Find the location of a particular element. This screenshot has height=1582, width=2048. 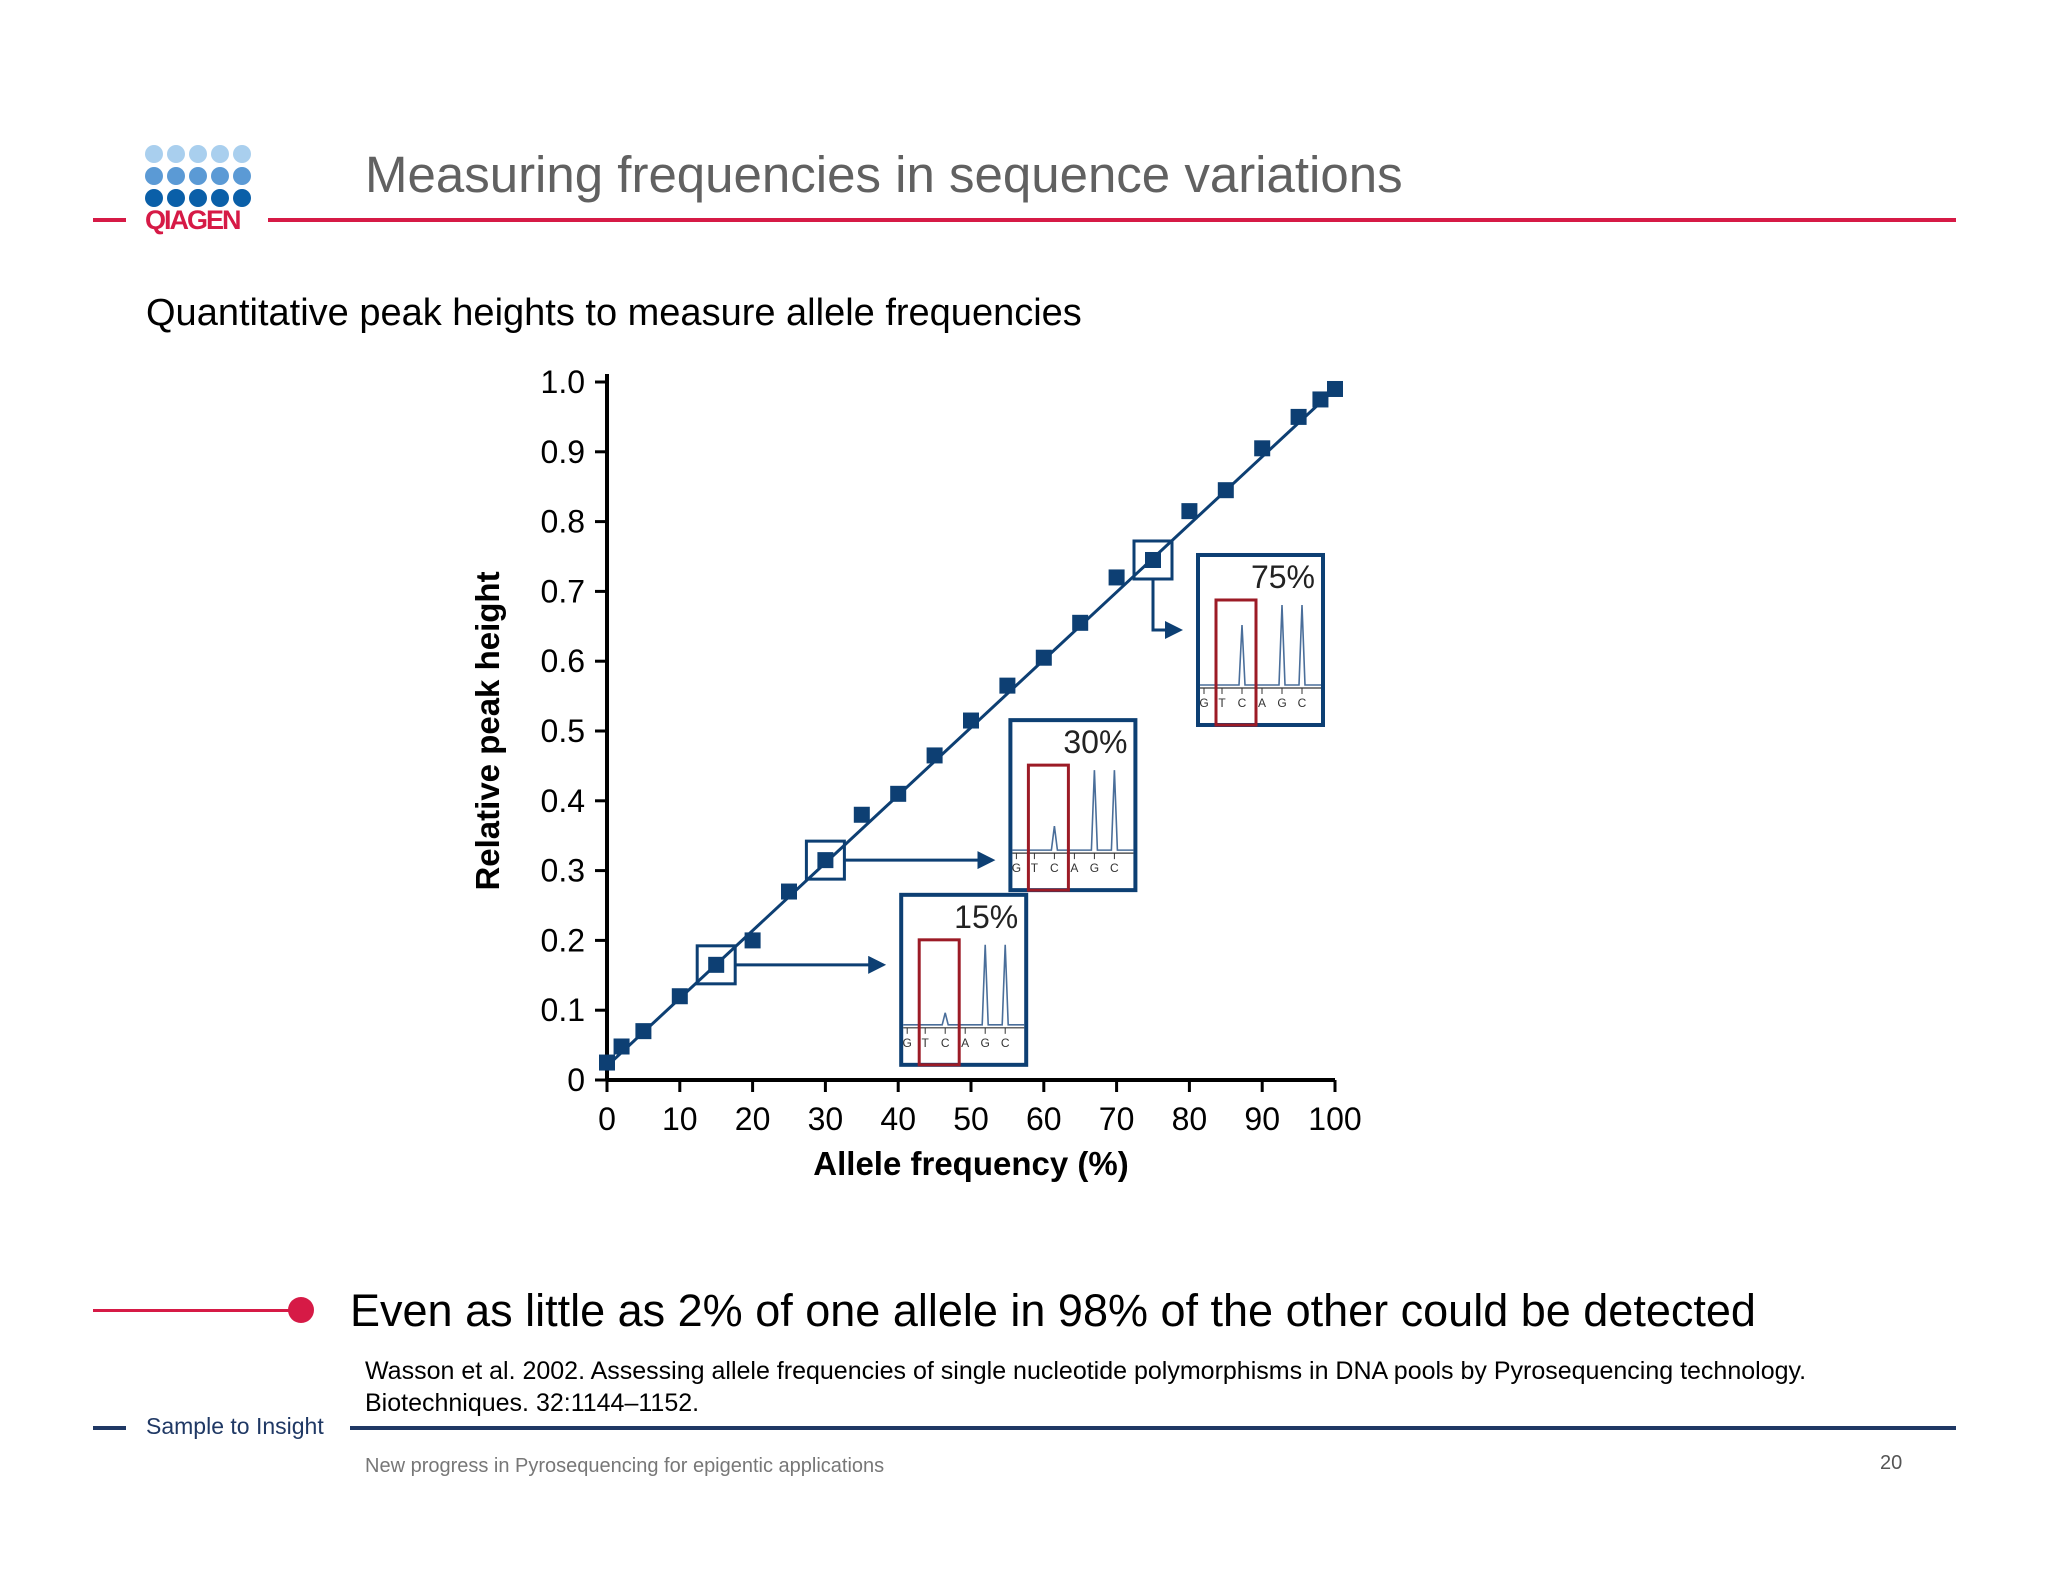

x-tick-label: 10 is located at coordinates (680, 1119).